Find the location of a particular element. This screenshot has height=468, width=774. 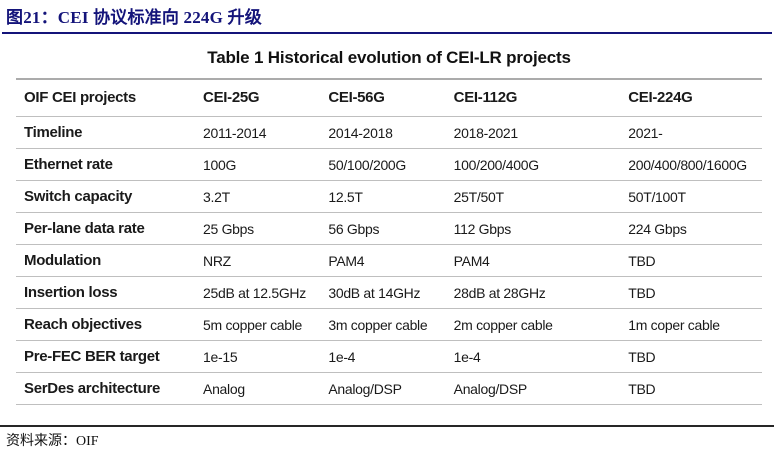

table-cell: 28dB at 28GHz is located at coordinates (533, 292).